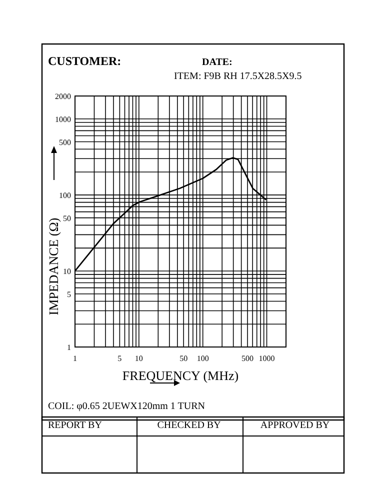  What do you see at coordinates (138, 358) in the screenshot?
I see `x-tick-label: 10` at bounding box center [138, 358].